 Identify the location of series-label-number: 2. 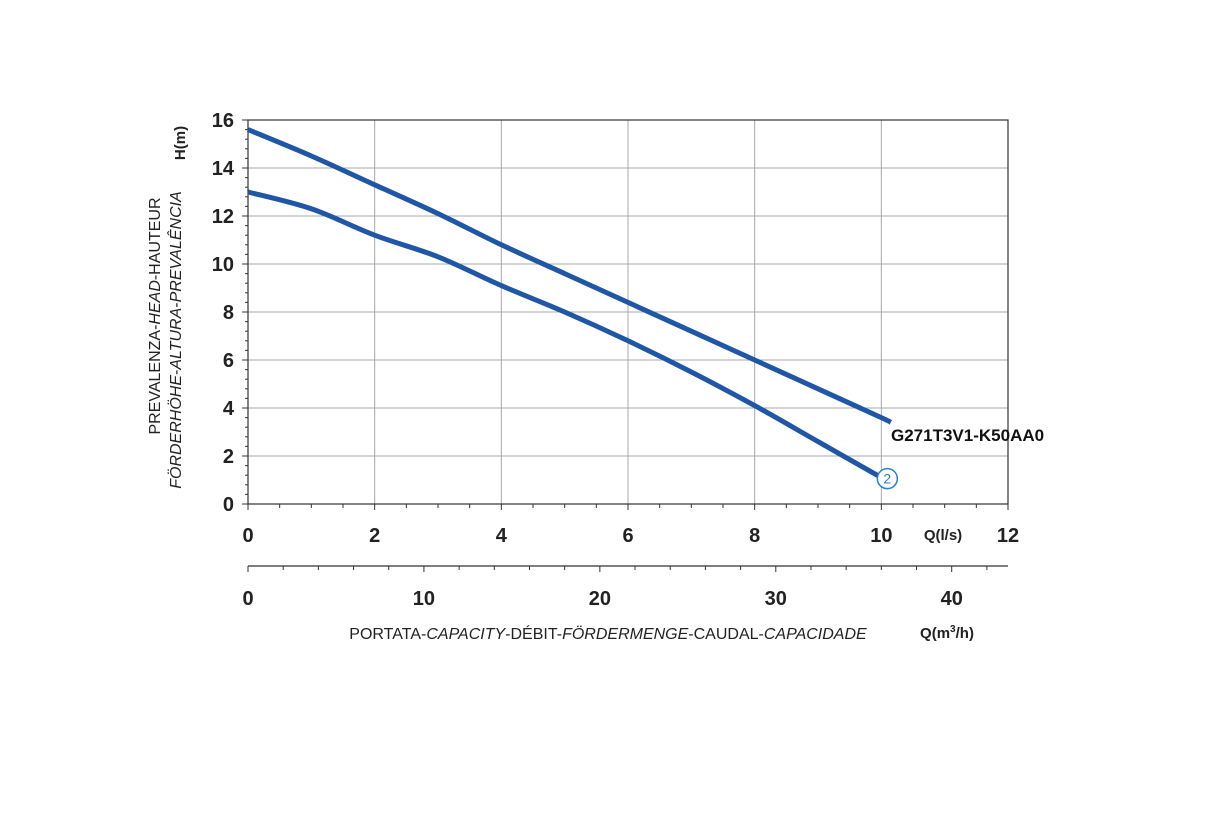
(887, 479).